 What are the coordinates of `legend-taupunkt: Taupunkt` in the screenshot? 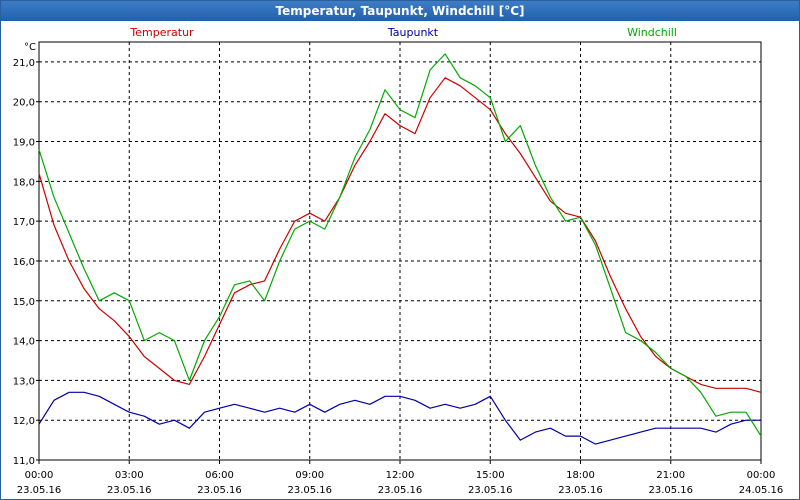 It's located at (413, 32).